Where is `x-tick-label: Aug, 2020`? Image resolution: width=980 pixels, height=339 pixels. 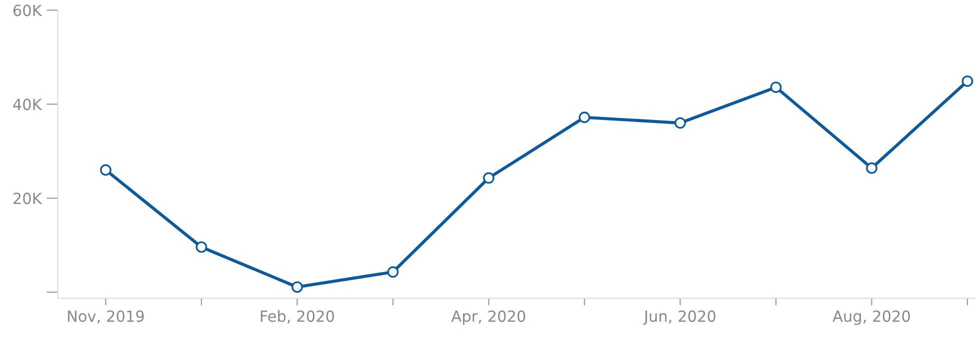 x-tick-label: Aug, 2020 is located at coordinates (871, 317).